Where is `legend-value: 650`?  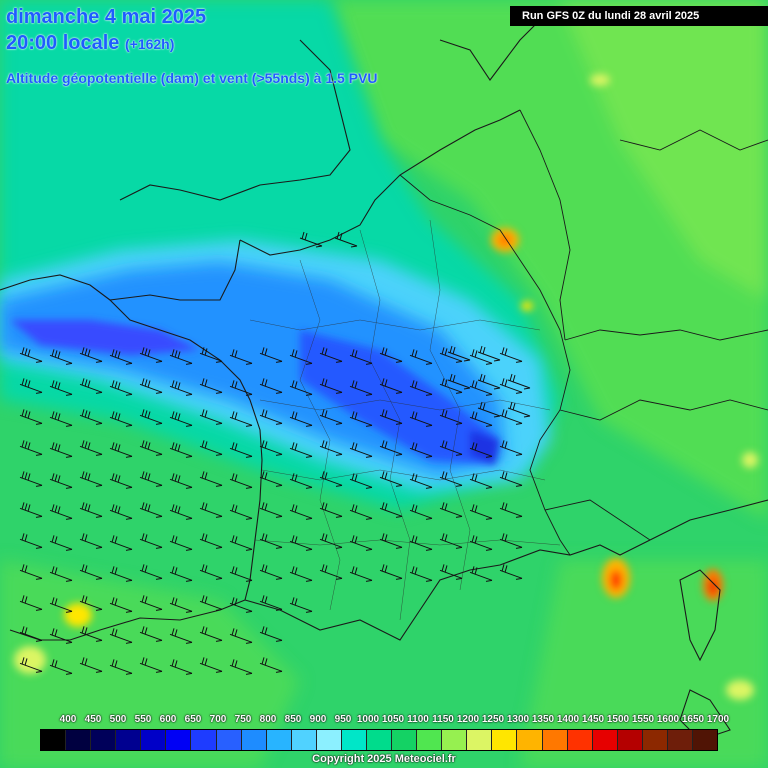
legend-value: 650 is located at coordinates (193, 719).